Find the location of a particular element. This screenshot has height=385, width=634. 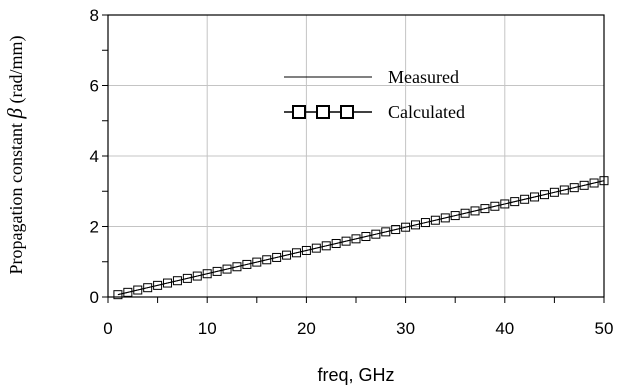

x-tick-labels: 0 10 20 30 40 50 is located at coordinates (358, 328).